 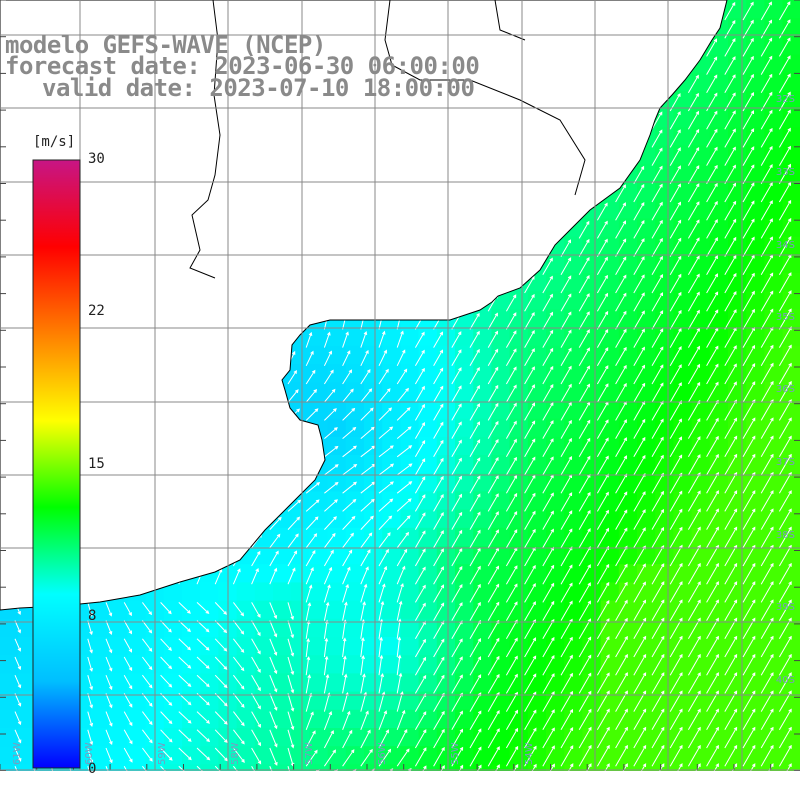 I want to click on colorbar-tick-8: 8, so click(x=92, y=616).